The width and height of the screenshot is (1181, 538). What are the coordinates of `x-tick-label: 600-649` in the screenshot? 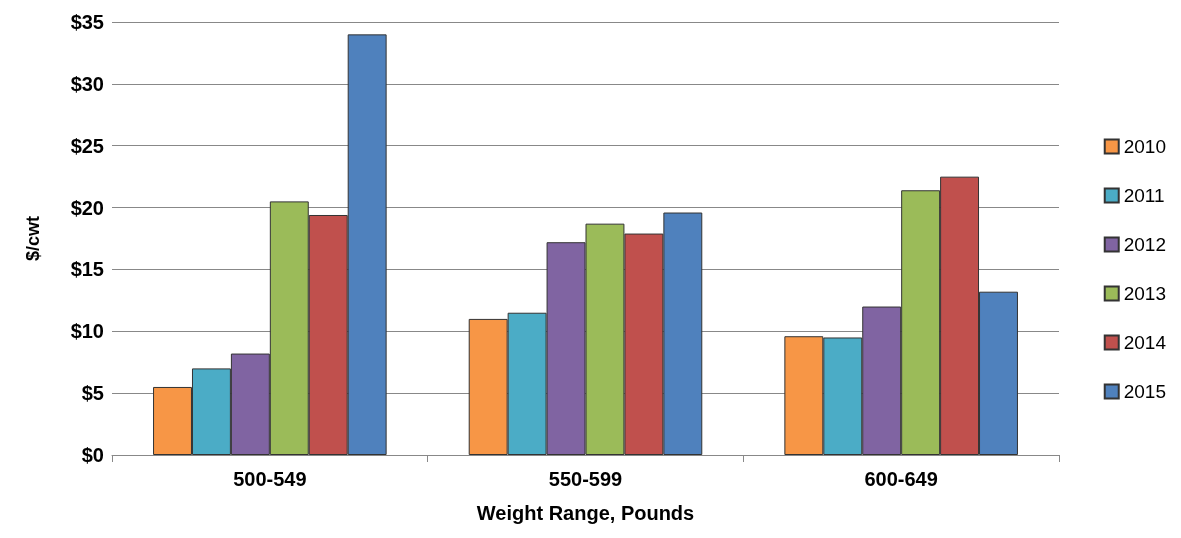 It's located at (901, 479).